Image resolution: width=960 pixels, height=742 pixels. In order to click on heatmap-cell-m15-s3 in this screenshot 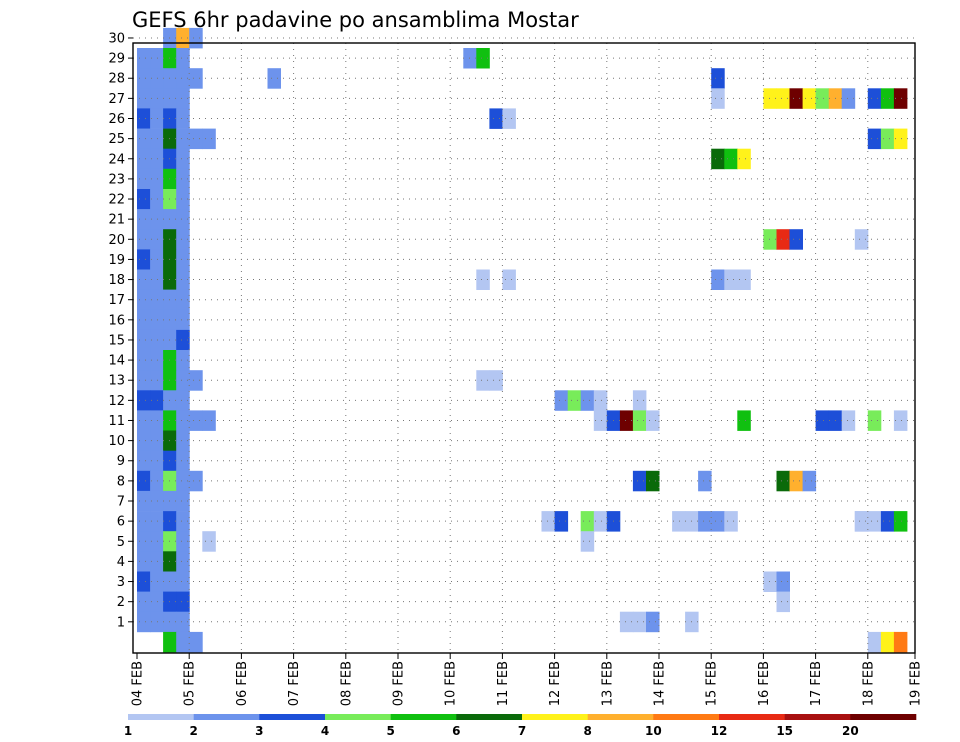, I will do `click(183, 340)`.